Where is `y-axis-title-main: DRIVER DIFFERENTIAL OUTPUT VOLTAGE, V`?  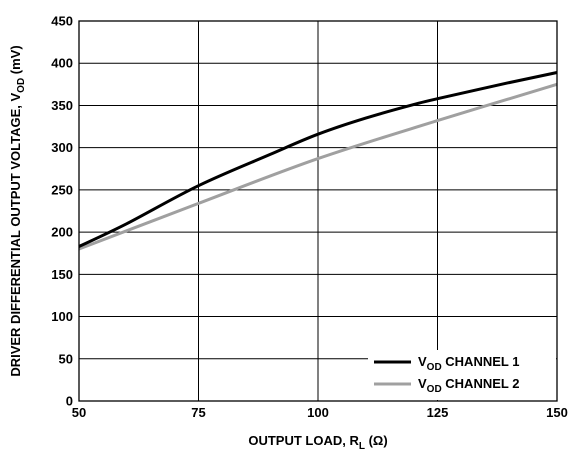
y-axis-title-main: DRIVER DIFFERENTIAL OUTPUT VOLTAGE, V is located at coordinates (15, 235).